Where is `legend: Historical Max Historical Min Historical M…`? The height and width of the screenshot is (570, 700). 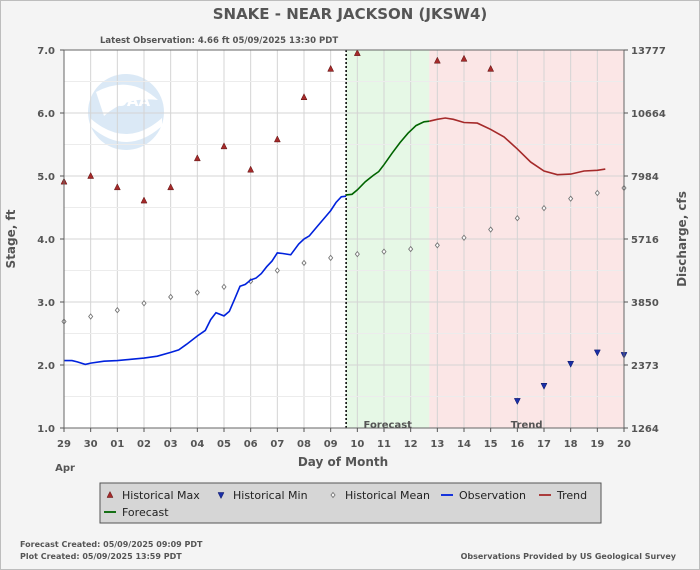 legend: Historical Max Historical Min Historical M… is located at coordinates (345, 504).